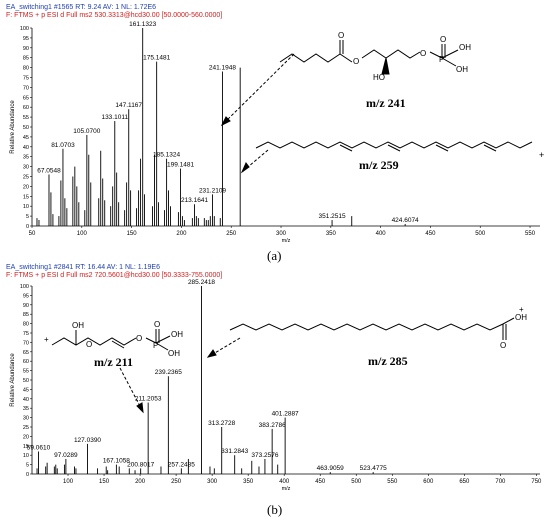 The width and height of the screenshot is (550, 525). Describe the element at coordinates (212, 482) in the screenshot. I see `spectrum-b-xtick-label: 300` at that location.